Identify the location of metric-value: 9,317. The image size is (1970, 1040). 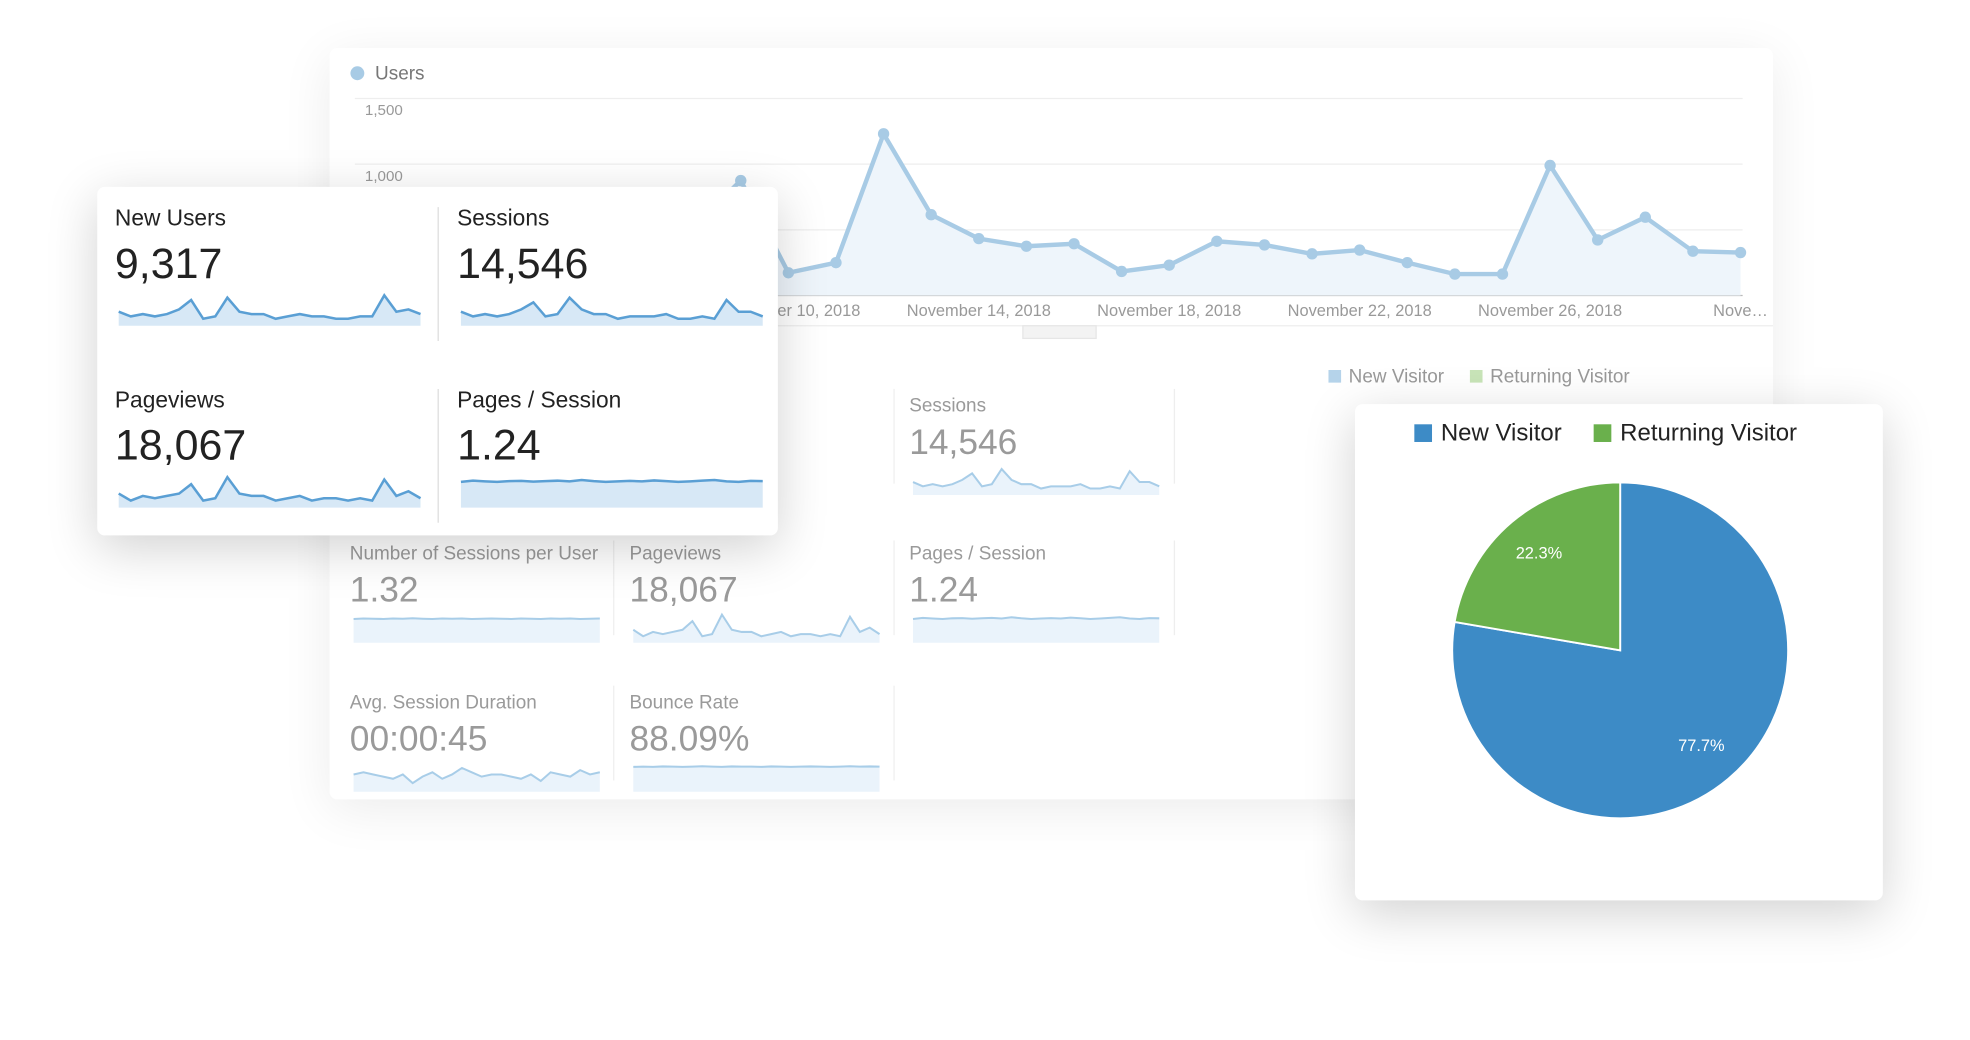
(168, 264).